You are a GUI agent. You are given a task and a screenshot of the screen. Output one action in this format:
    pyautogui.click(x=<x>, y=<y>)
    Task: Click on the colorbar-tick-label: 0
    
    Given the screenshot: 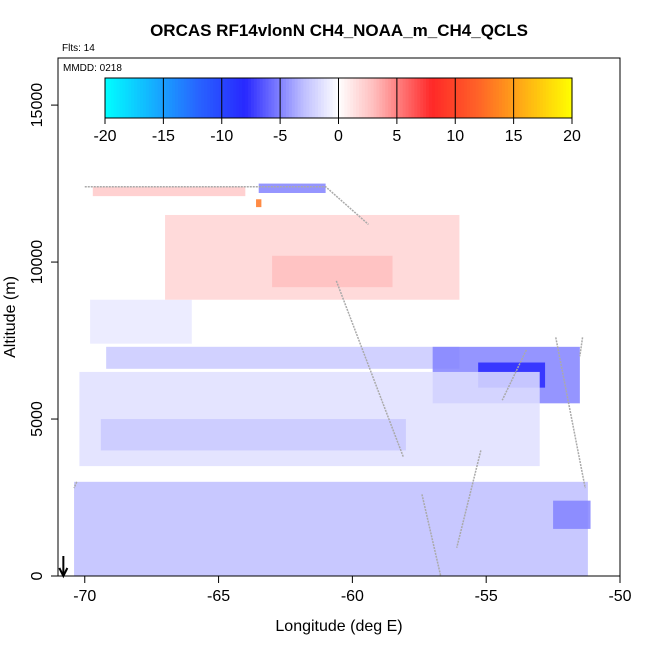 What is the action you would take?
    pyautogui.click(x=338, y=136)
    